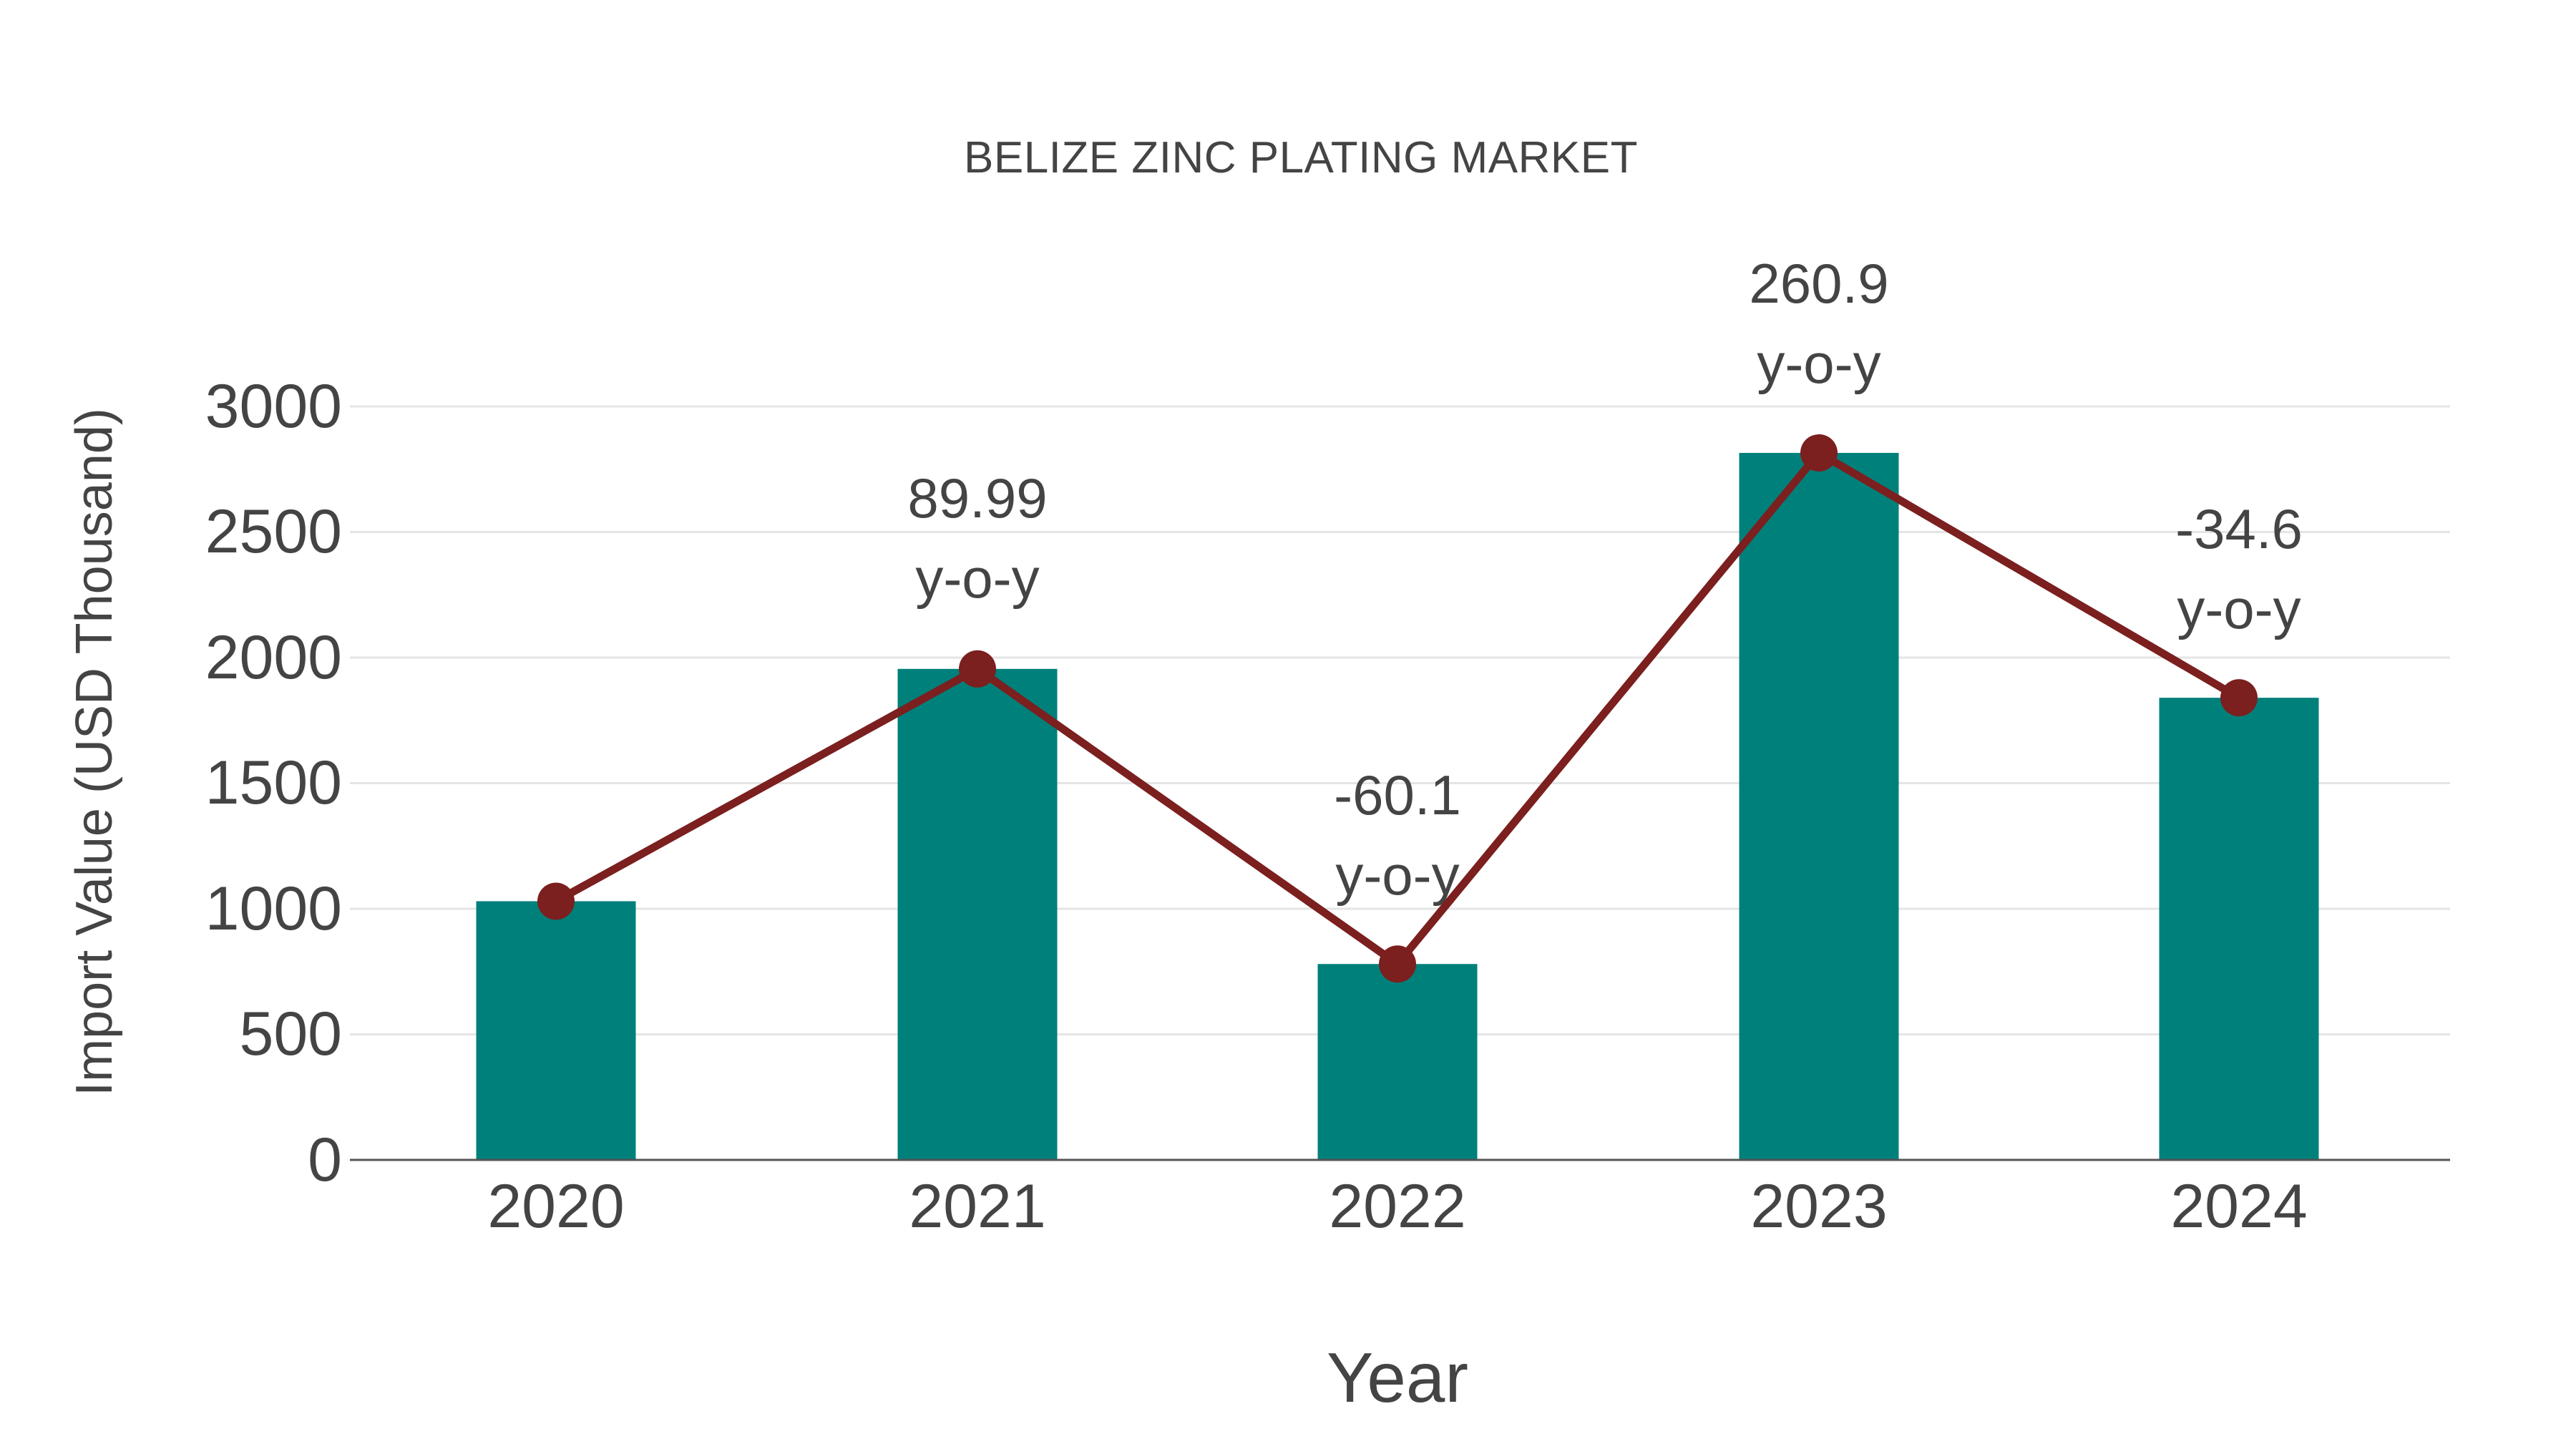 The image size is (2576, 1449). Describe the element at coordinates (1819, 806) in the screenshot. I see `bar-2023` at that location.